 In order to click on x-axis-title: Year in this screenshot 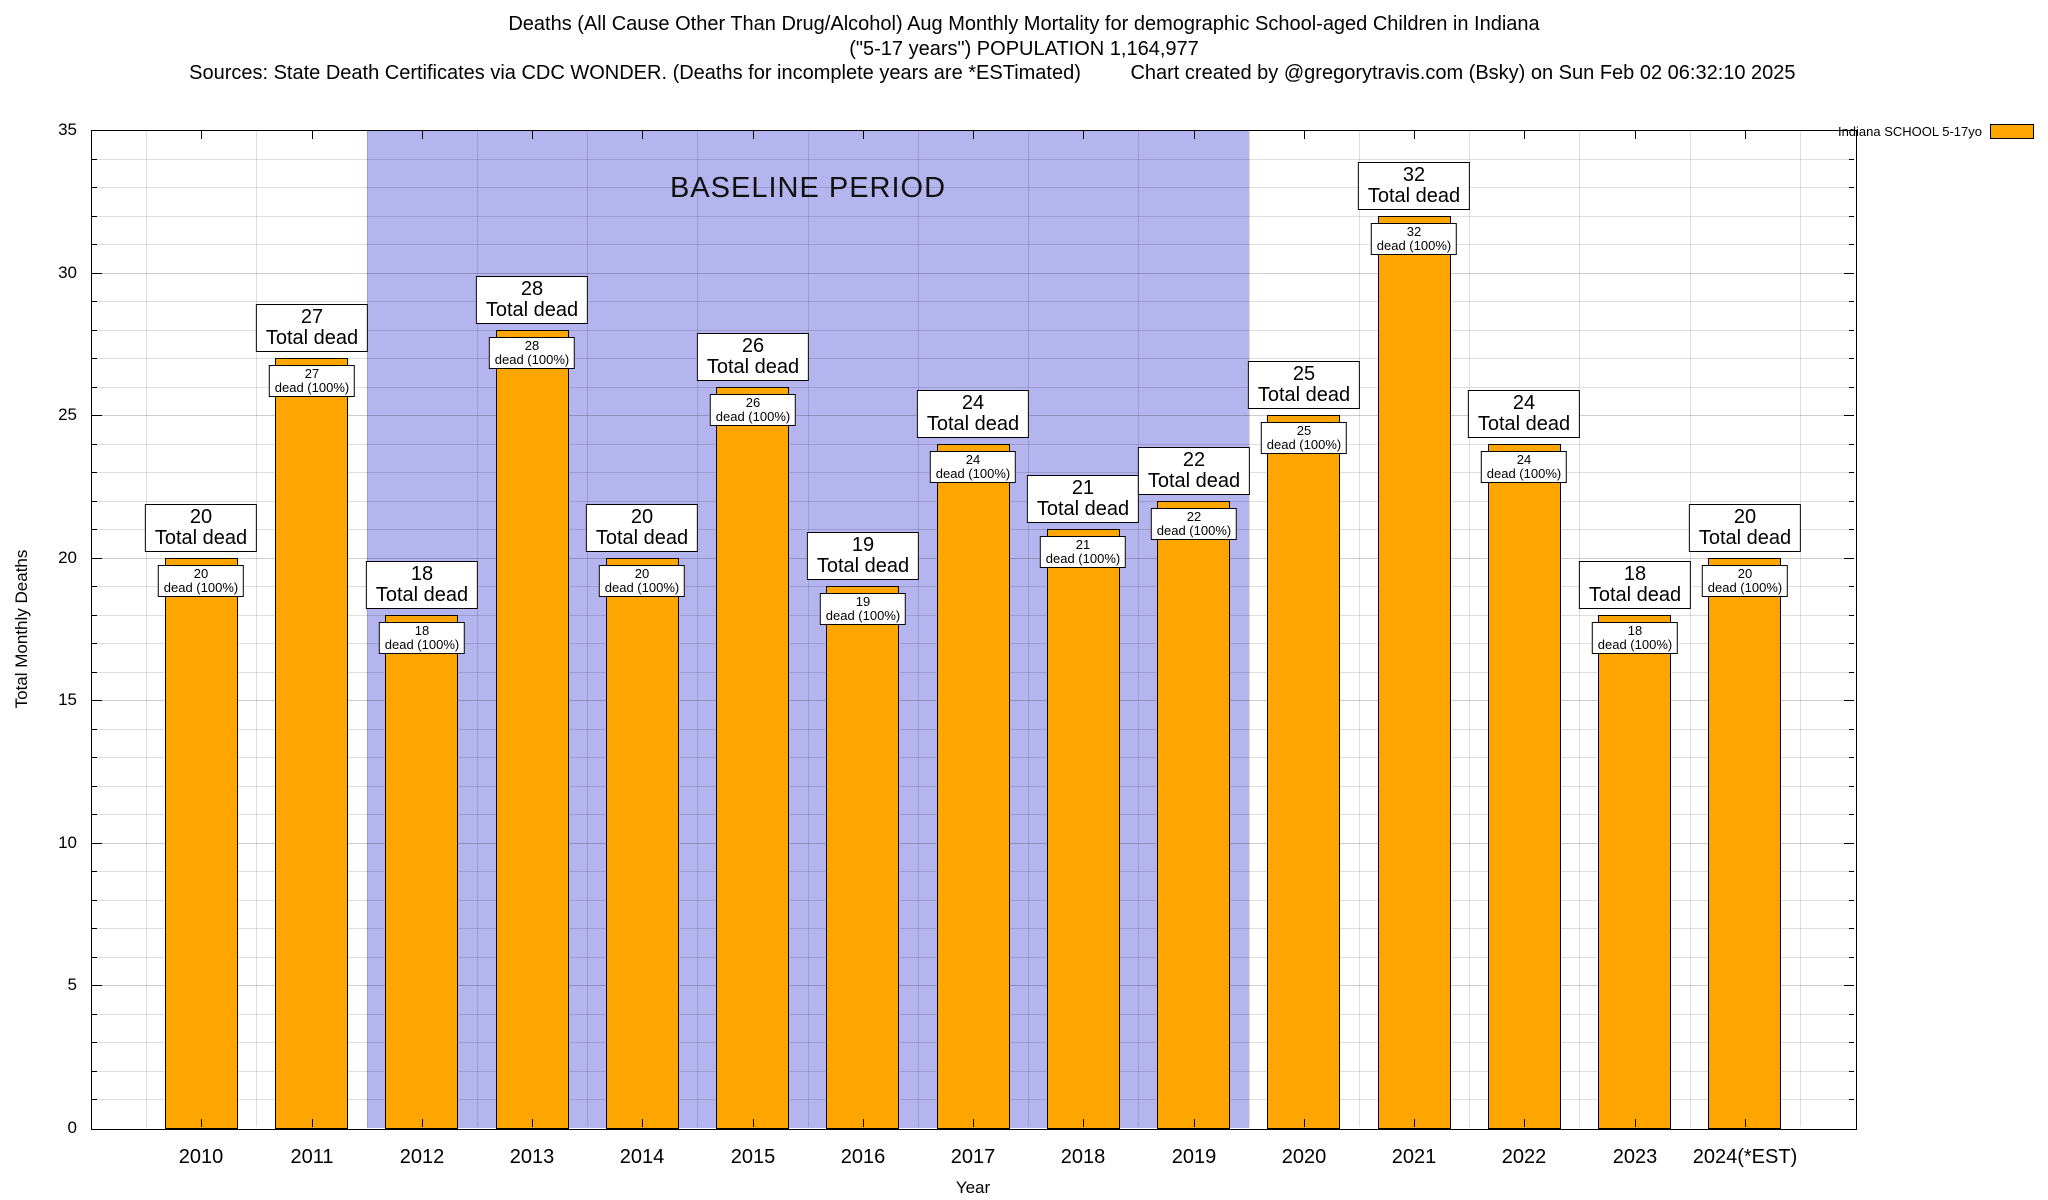, I will do `click(973, 1187)`.